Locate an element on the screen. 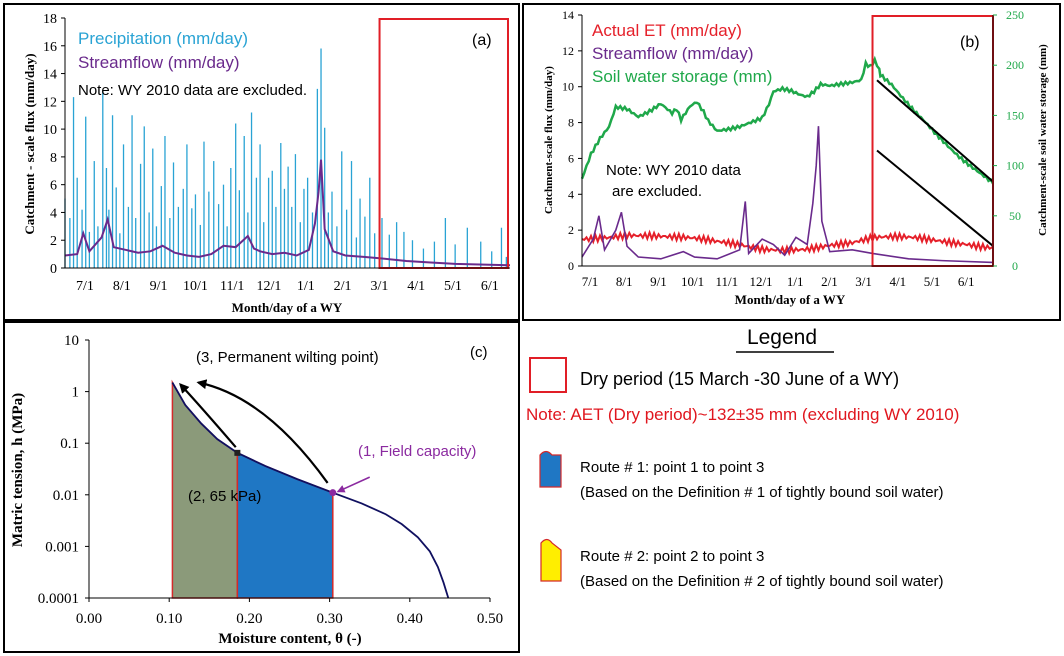 Image resolution: width=1064 pixels, height=656 pixels. note-line-2: are excluded. is located at coordinates (657, 191).